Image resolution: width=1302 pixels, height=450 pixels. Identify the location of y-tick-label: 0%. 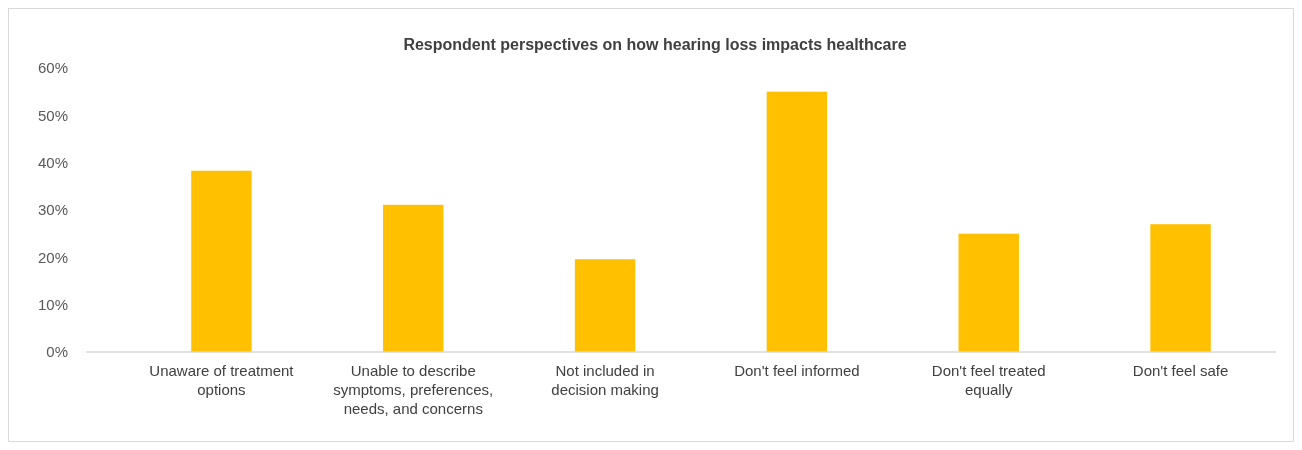
(57, 352).